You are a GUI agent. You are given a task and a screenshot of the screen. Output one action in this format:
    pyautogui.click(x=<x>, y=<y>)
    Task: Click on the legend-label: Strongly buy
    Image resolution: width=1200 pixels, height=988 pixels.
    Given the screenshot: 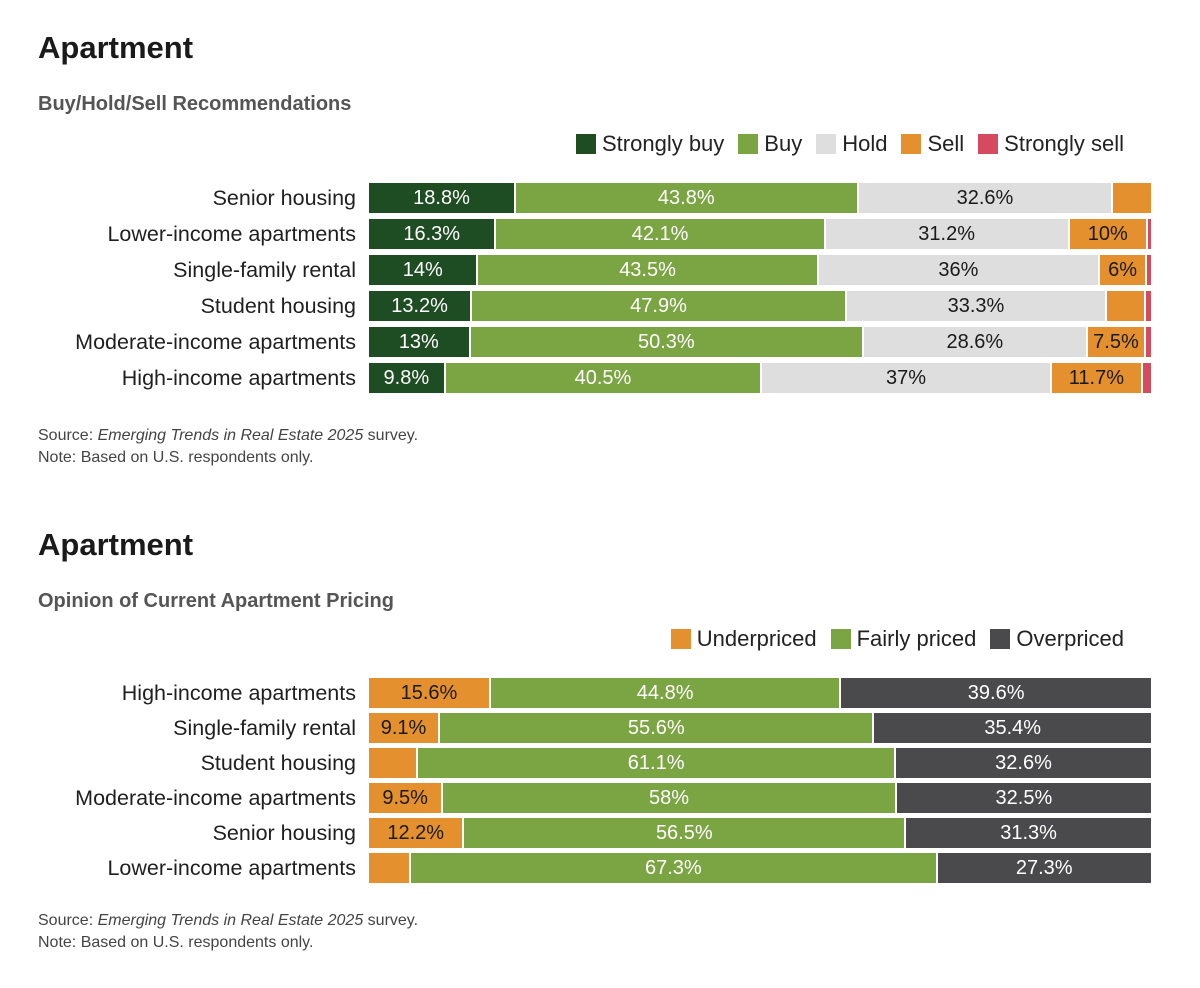 What is the action you would take?
    pyautogui.click(x=663, y=143)
    